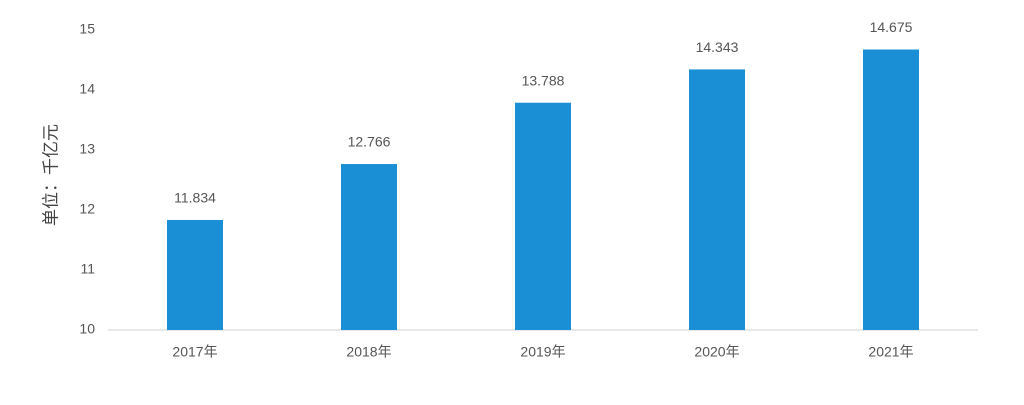 Image resolution: width=1024 pixels, height=405 pixels. What do you see at coordinates (194, 352) in the screenshot?
I see `x-tick-label: 2017年` at bounding box center [194, 352].